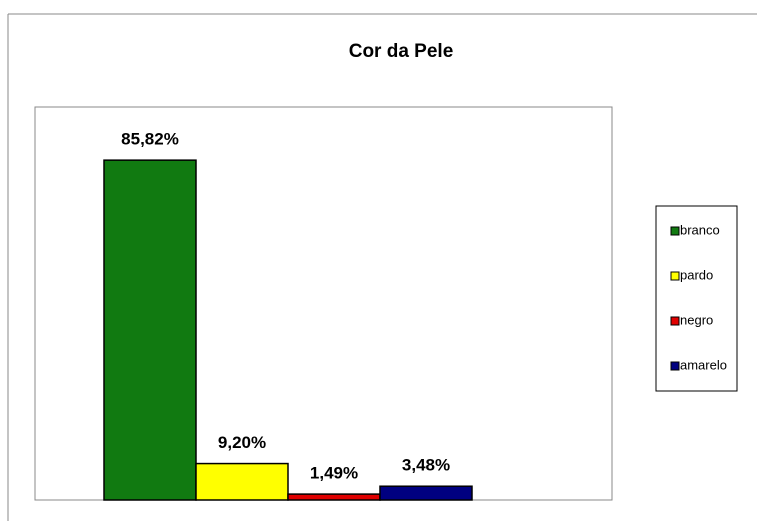 The image size is (757, 521). I want to click on data-label: 9,20%, so click(242, 442).